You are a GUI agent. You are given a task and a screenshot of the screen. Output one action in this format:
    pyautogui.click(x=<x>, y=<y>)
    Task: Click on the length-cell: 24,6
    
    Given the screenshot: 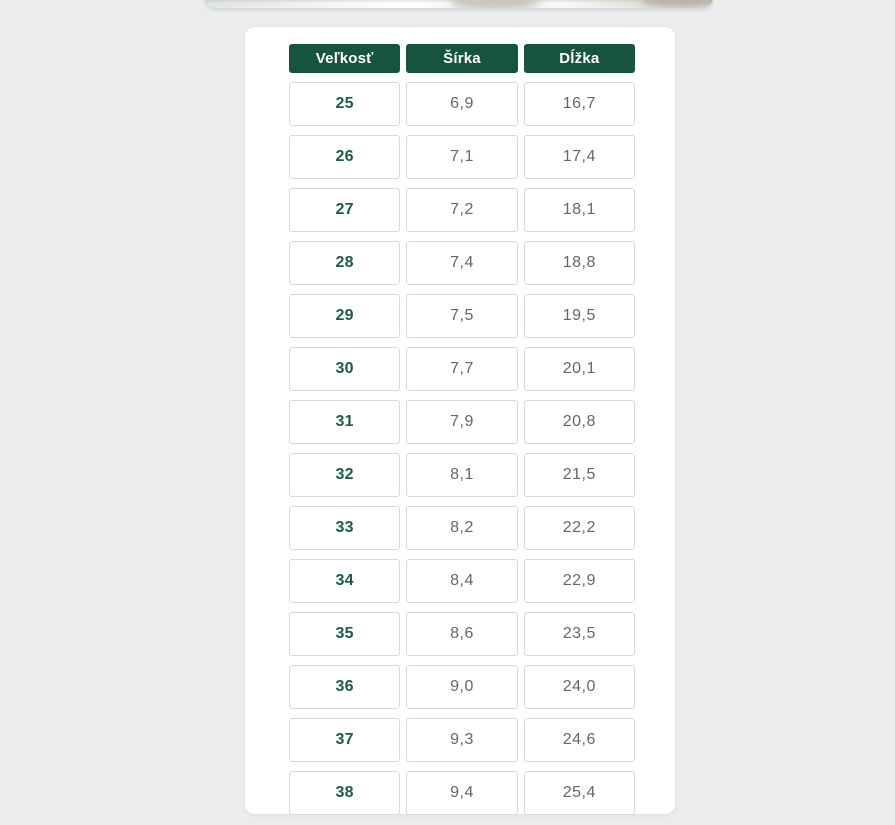 What is the action you would take?
    pyautogui.click(x=579, y=740)
    